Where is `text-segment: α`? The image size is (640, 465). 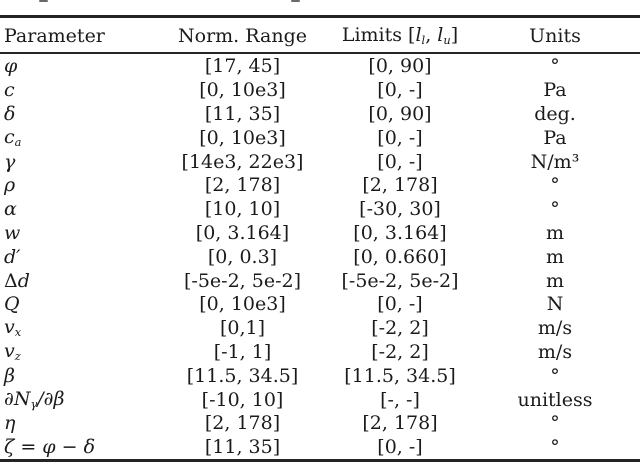 text-segment: α is located at coordinates (10, 209).